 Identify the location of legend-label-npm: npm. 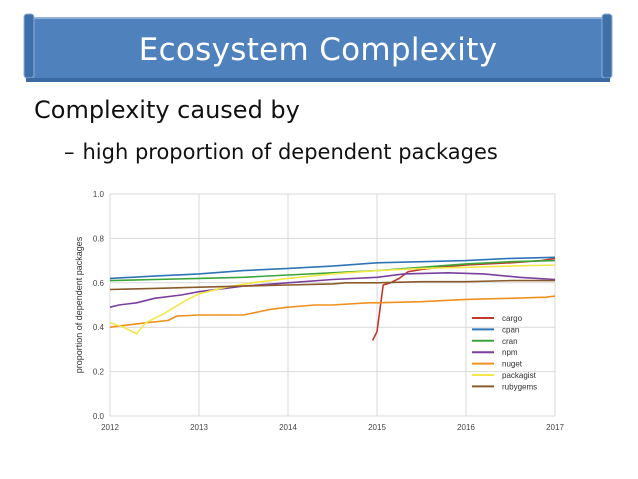
(510, 352).